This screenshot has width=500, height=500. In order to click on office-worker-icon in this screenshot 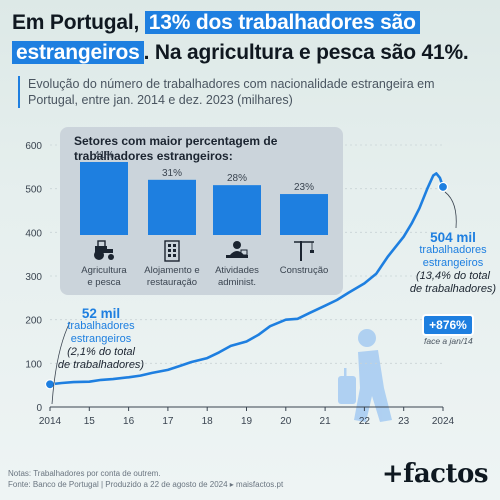, I will do `click(237, 249)`.